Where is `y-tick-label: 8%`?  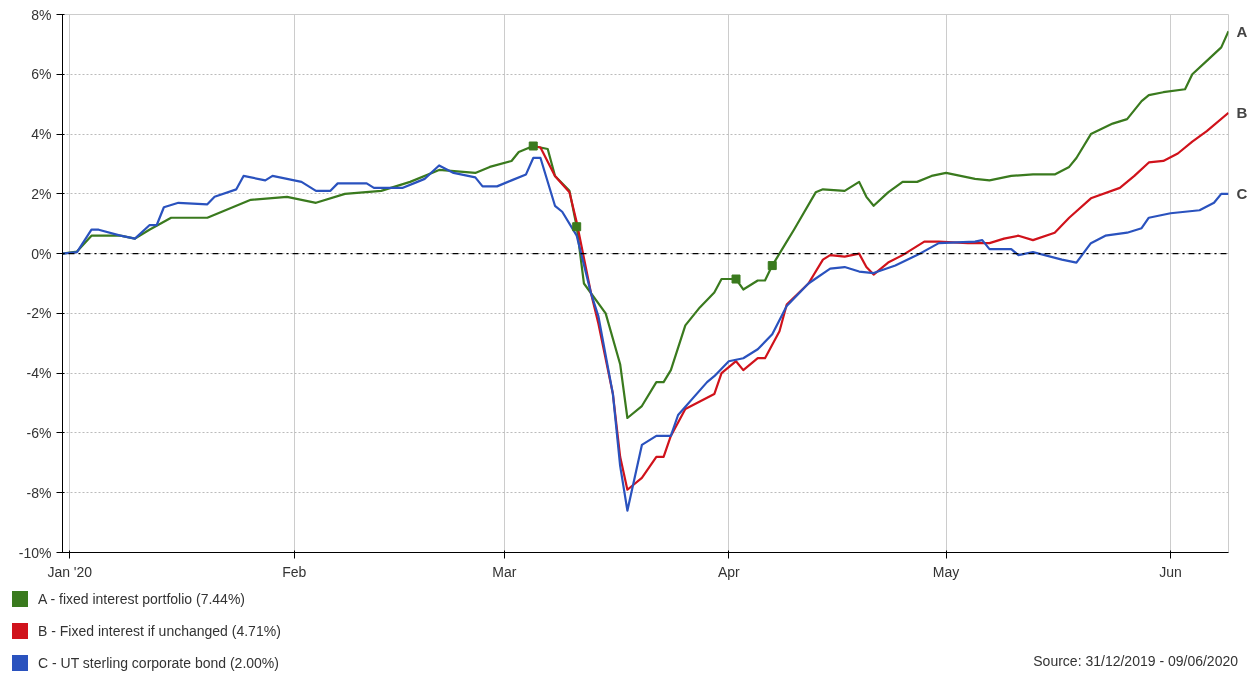
y-tick-label: 8% is located at coordinates (41, 14).